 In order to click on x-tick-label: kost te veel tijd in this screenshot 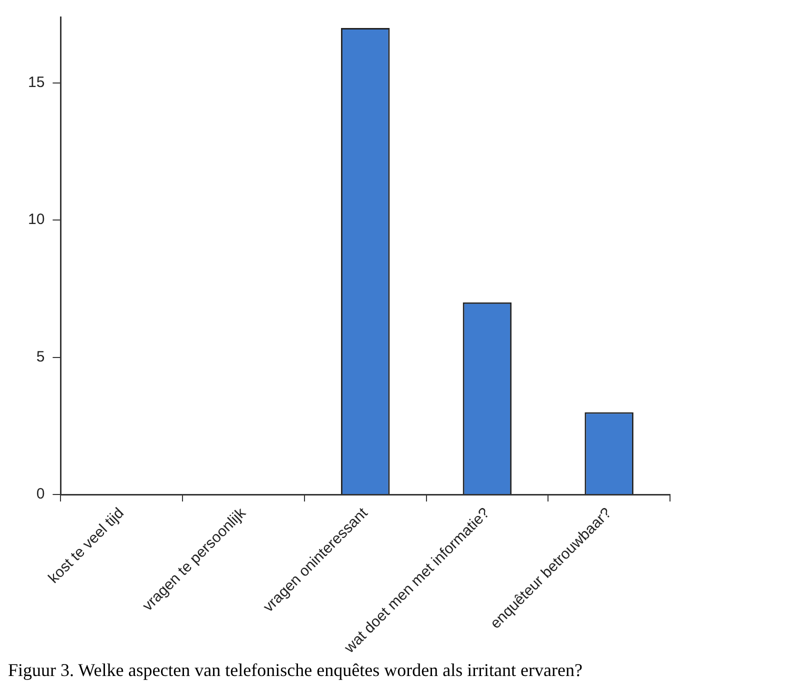, I will do `click(86, 545)`.